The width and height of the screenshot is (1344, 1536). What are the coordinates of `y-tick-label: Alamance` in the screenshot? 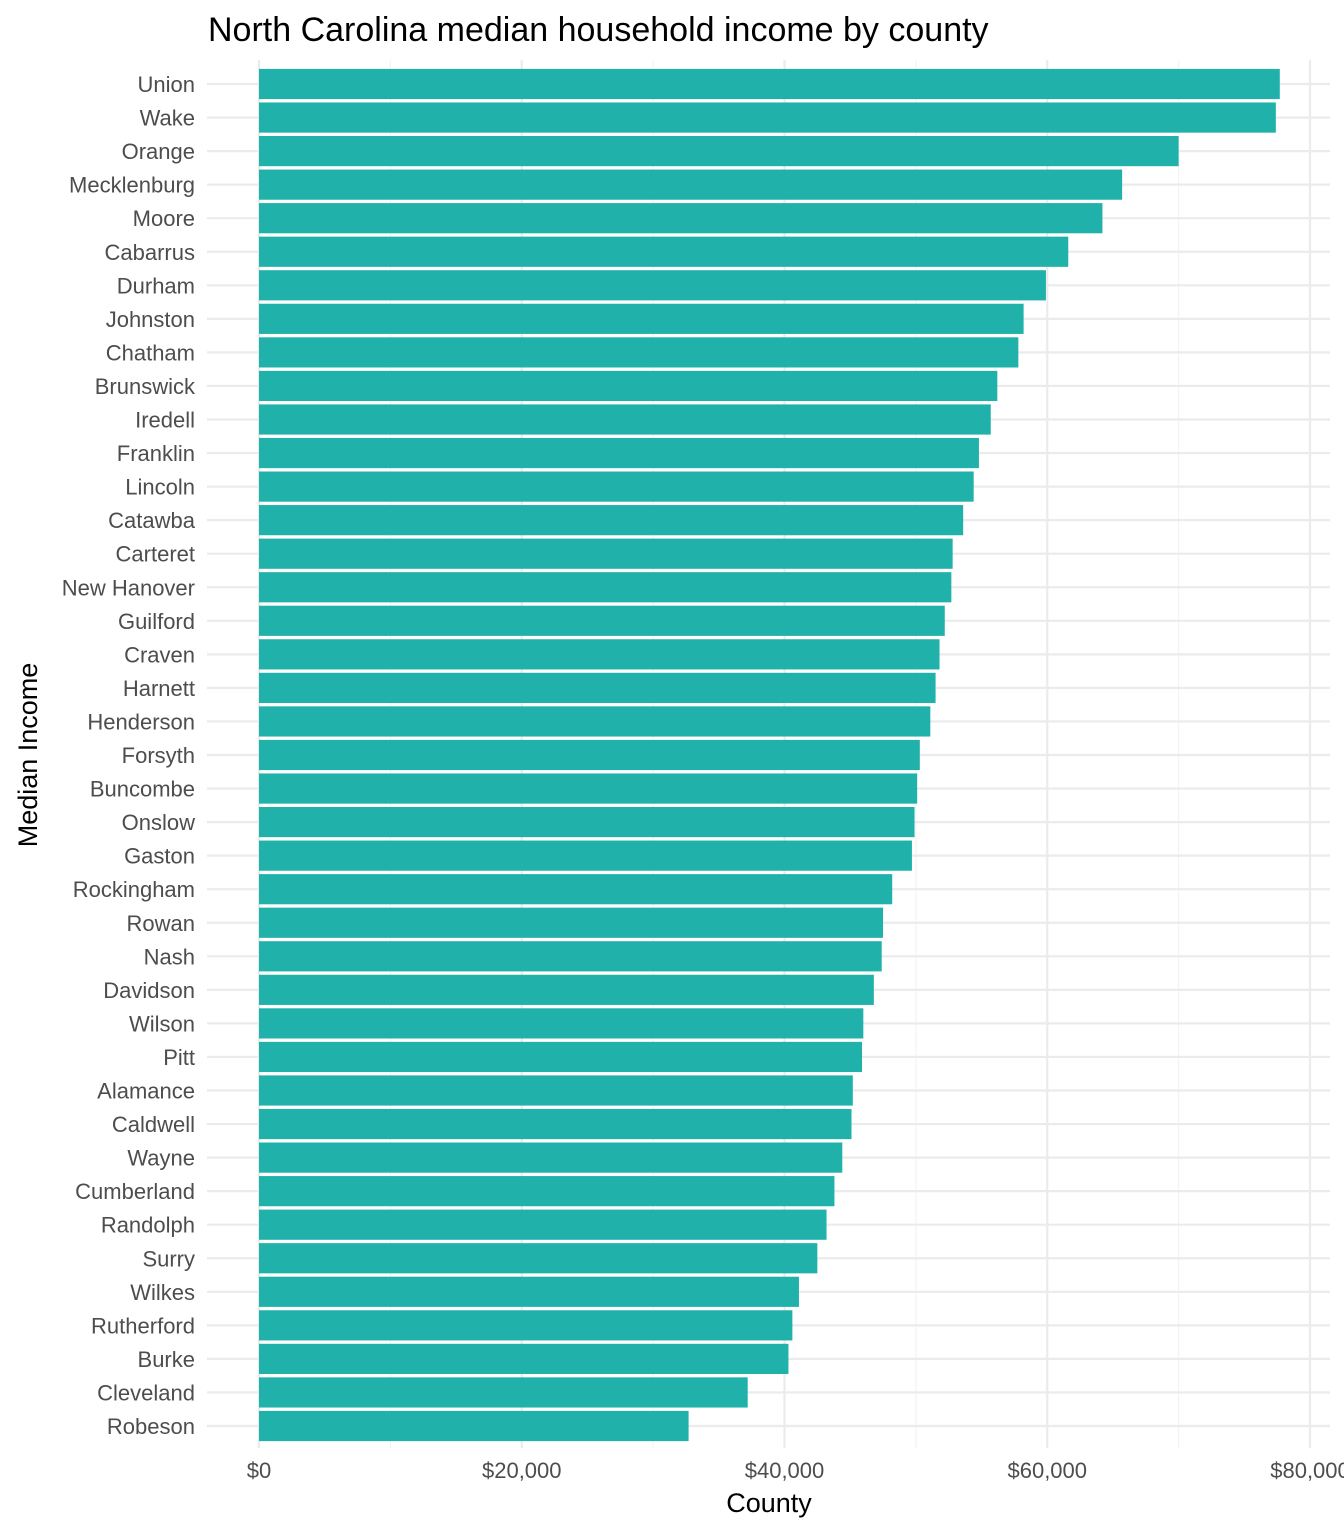 It's located at (146, 1091).